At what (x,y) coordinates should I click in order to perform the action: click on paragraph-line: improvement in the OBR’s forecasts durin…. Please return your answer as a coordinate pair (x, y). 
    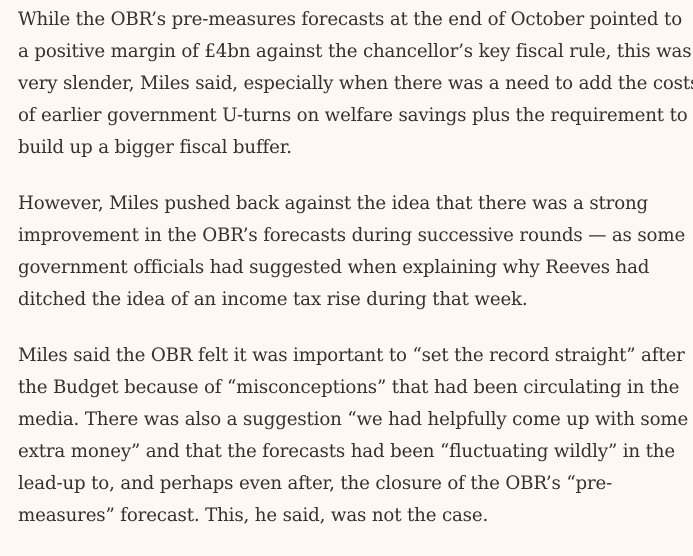
    Looking at the image, I should click on (352, 235).